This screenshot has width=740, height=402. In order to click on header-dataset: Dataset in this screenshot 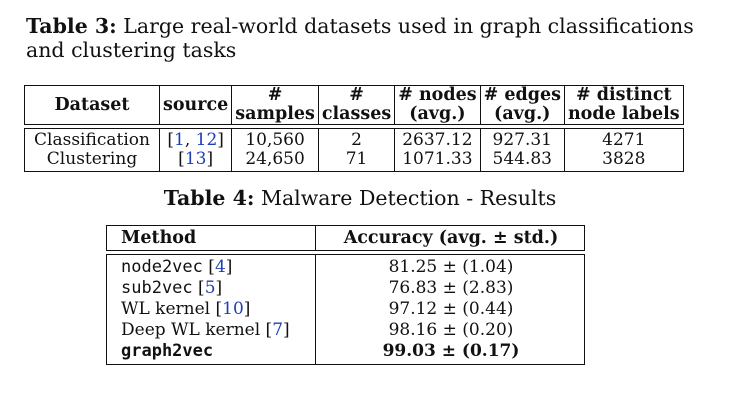, I will do `click(92, 105)`.